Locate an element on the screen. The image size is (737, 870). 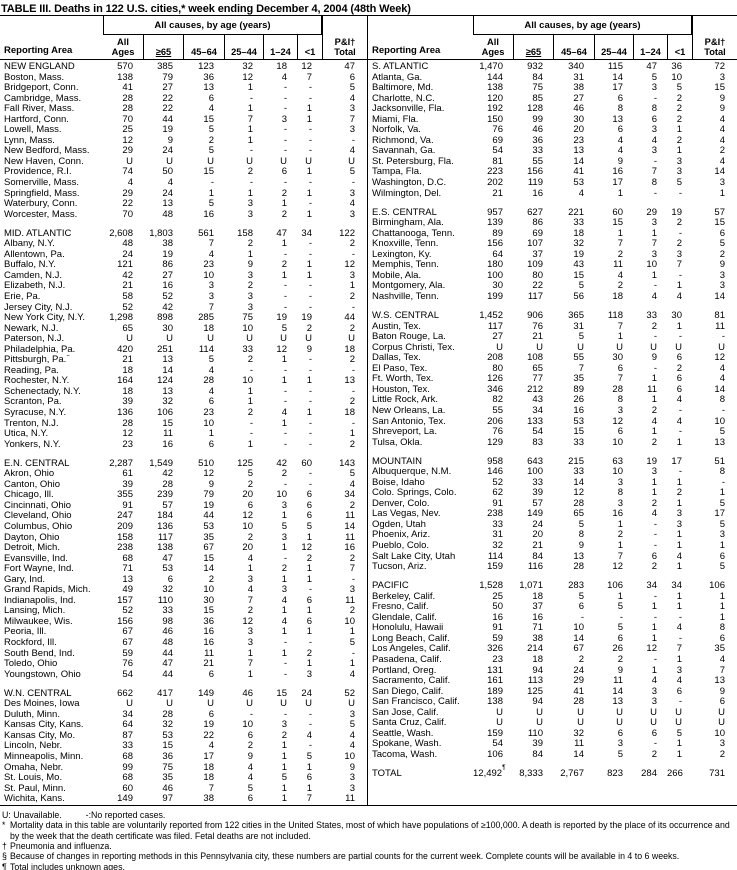
area-cell: Birmingham, Ala. is located at coordinates (408, 223).